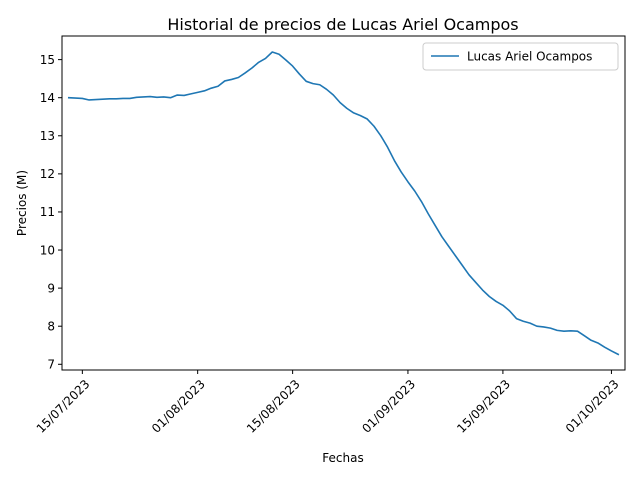  Describe the element at coordinates (342, 458) in the screenshot. I see `x-axis-label: Fechas` at that location.